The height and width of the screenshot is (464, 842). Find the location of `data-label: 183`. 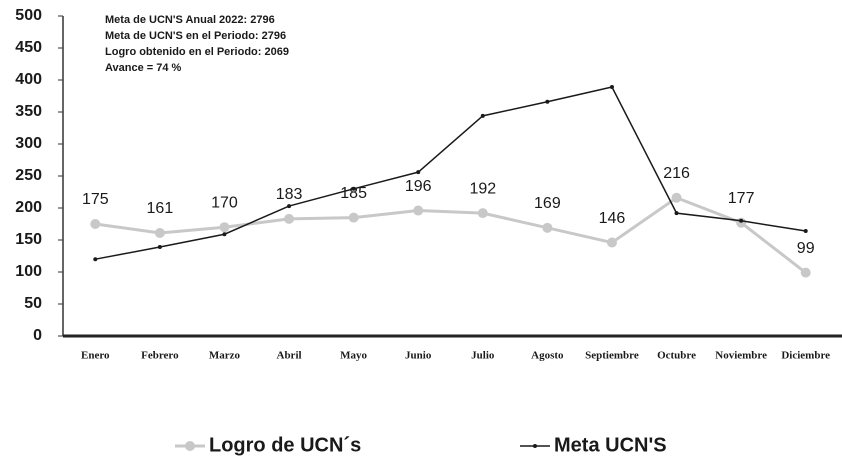

data-label: 183 is located at coordinates (289, 194).